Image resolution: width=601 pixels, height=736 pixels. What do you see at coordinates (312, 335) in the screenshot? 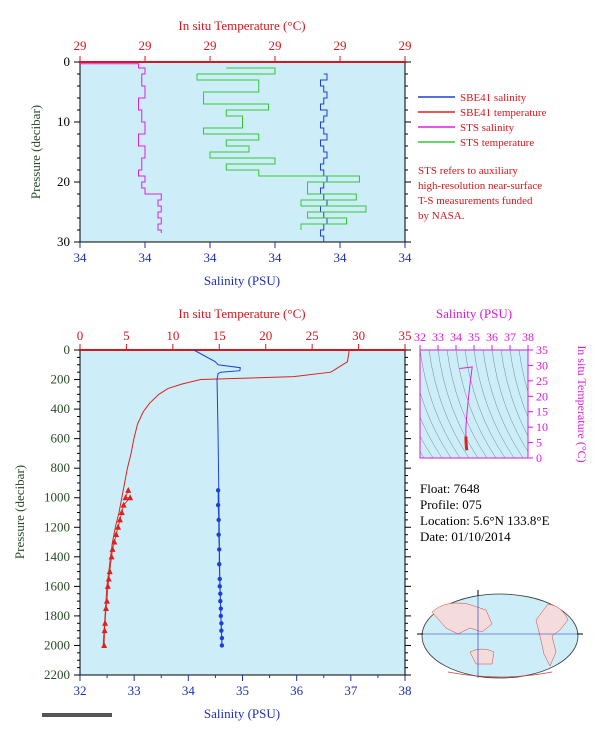
I see `main-top-tick-label: 25` at bounding box center [312, 335].